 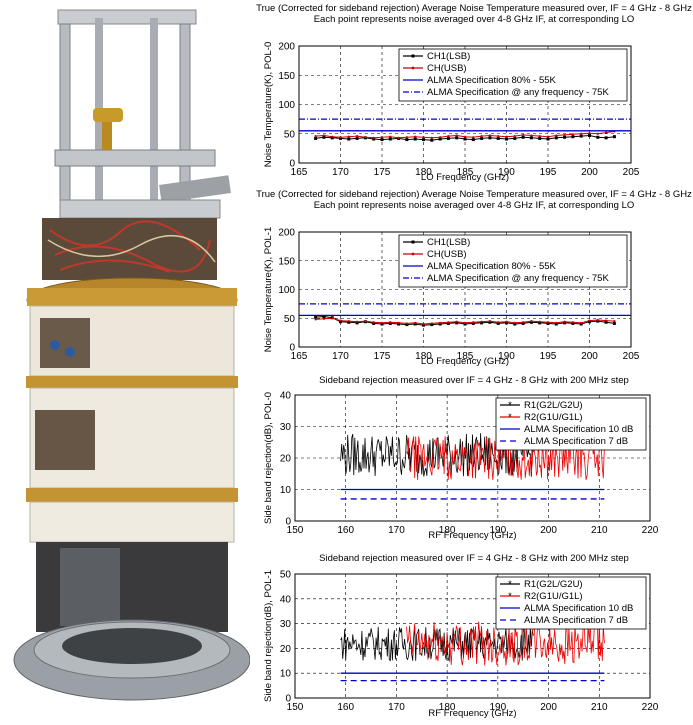 I want to click on x-tick-label: 220, so click(x=650, y=530).